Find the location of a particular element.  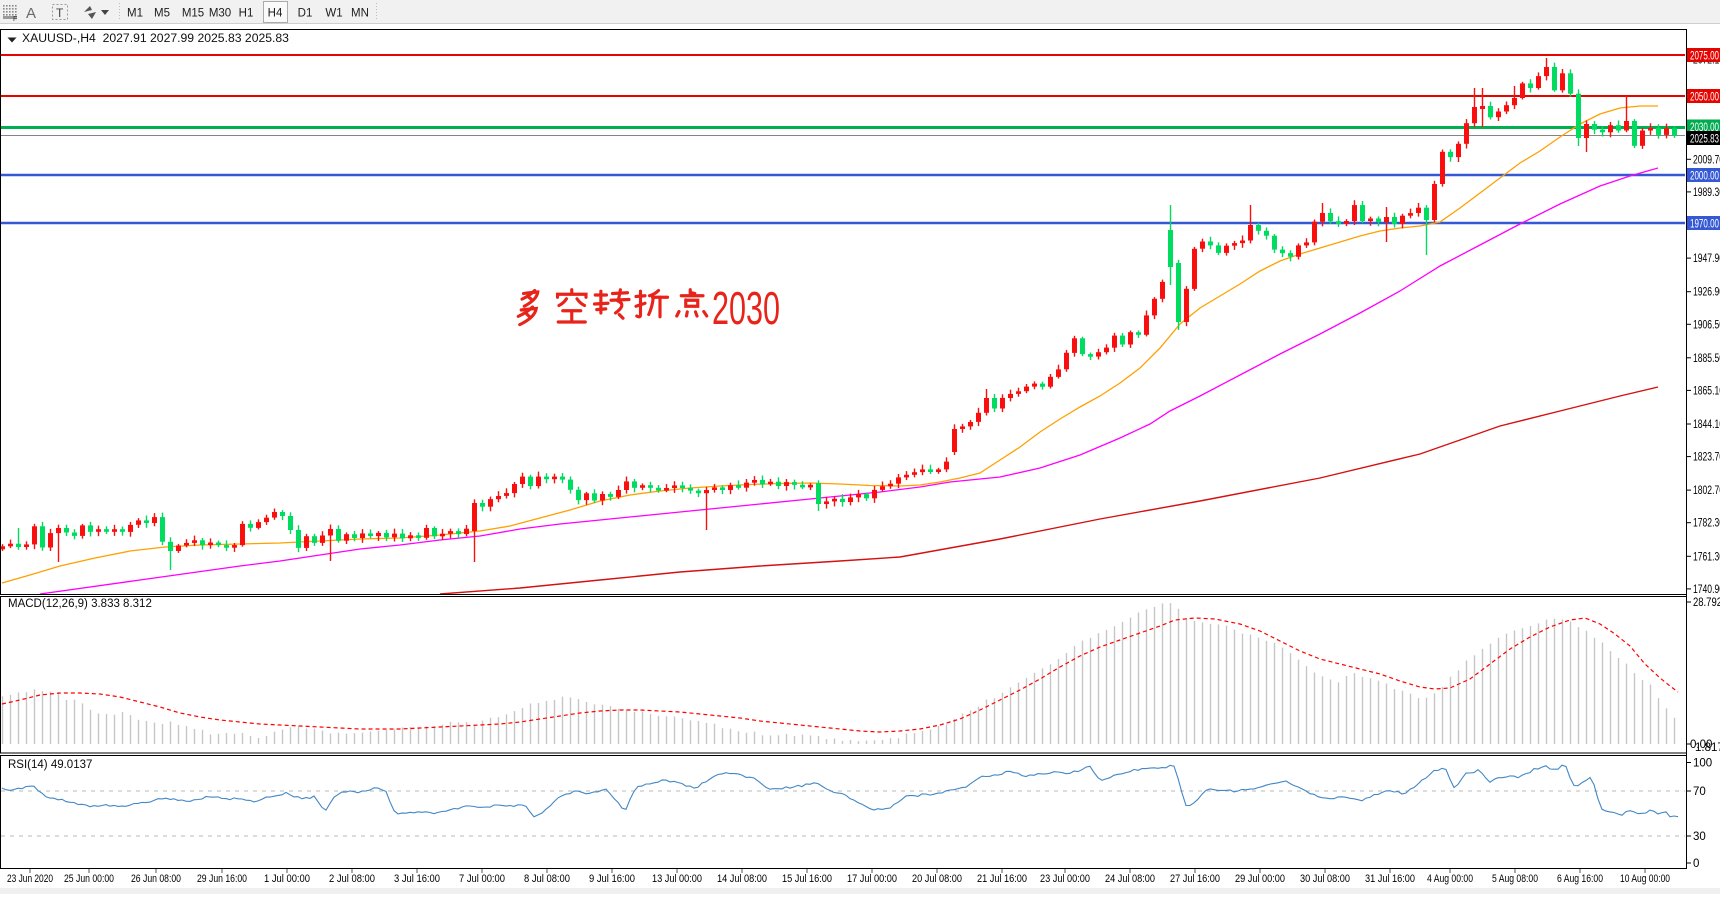

svg-text: 26 Jun 08:00 is located at coordinates (156, 879).